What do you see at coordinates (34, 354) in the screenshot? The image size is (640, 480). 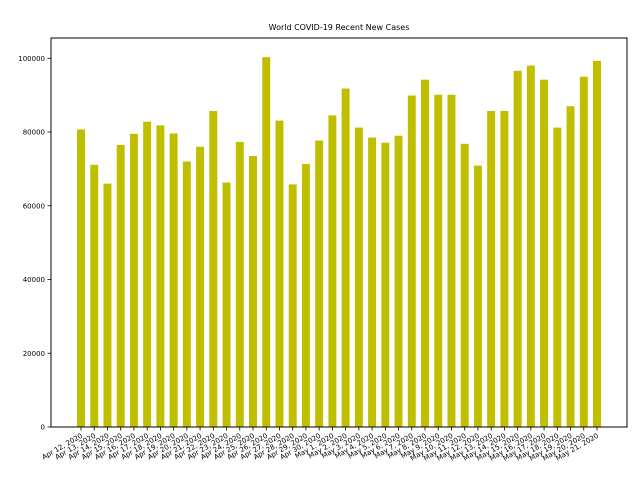 I see `y-tick-label-2: 20000` at bounding box center [34, 354].